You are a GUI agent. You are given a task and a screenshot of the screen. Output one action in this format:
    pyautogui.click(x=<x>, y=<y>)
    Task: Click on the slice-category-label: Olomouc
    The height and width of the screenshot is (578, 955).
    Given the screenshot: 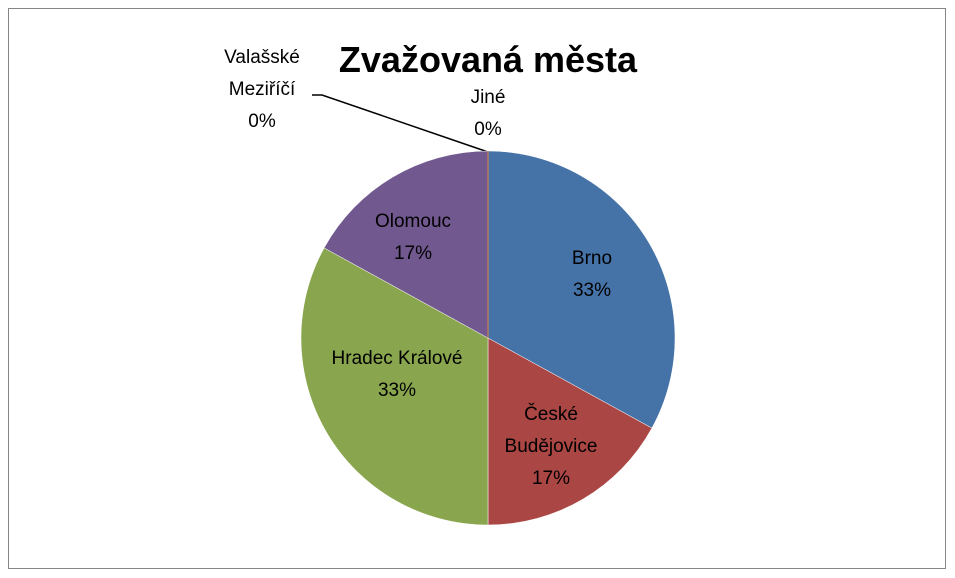 What is the action you would take?
    pyautogui.click(x=413, y=221)
    